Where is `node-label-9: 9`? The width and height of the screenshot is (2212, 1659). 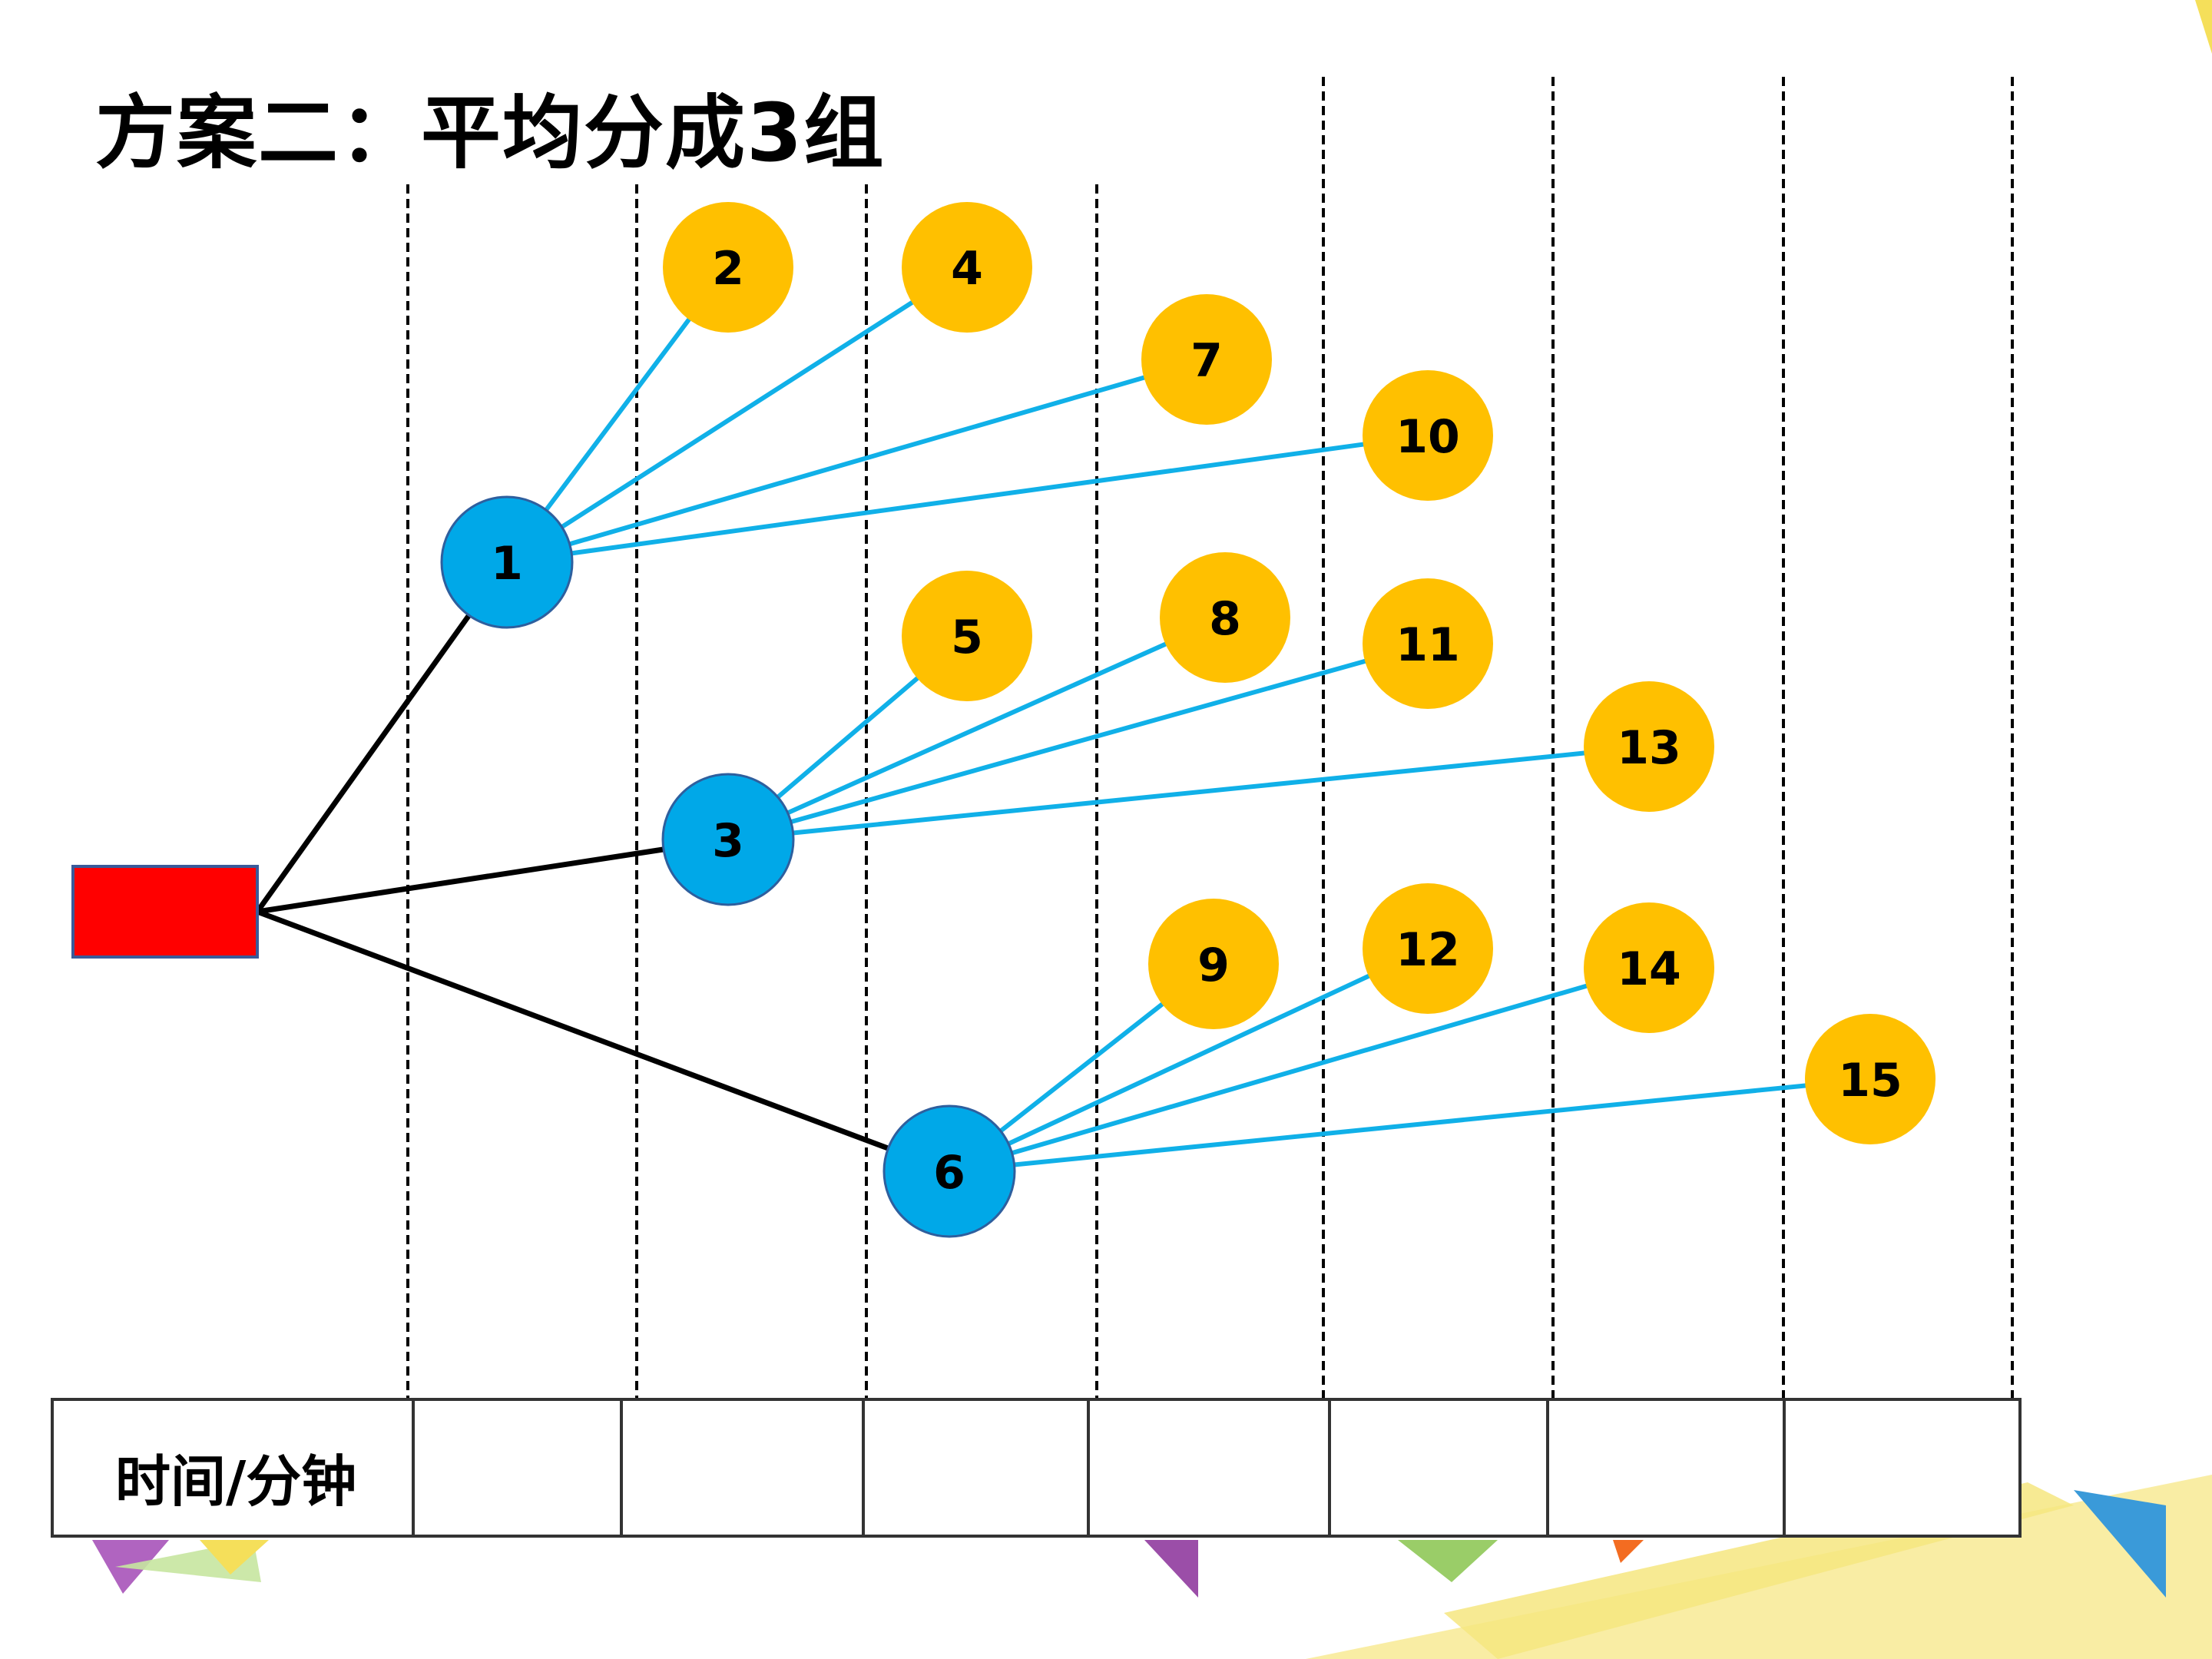
node-label-9: 9 is located at coordinates (1214, 966).